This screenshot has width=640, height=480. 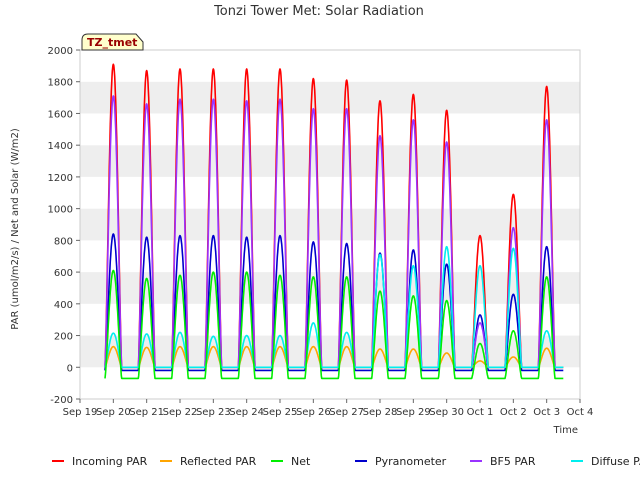 What do you see at coordinates (60, 83) in the screenshot?
I see `y-tick-label: 1800` at bounding box center [60, 83].